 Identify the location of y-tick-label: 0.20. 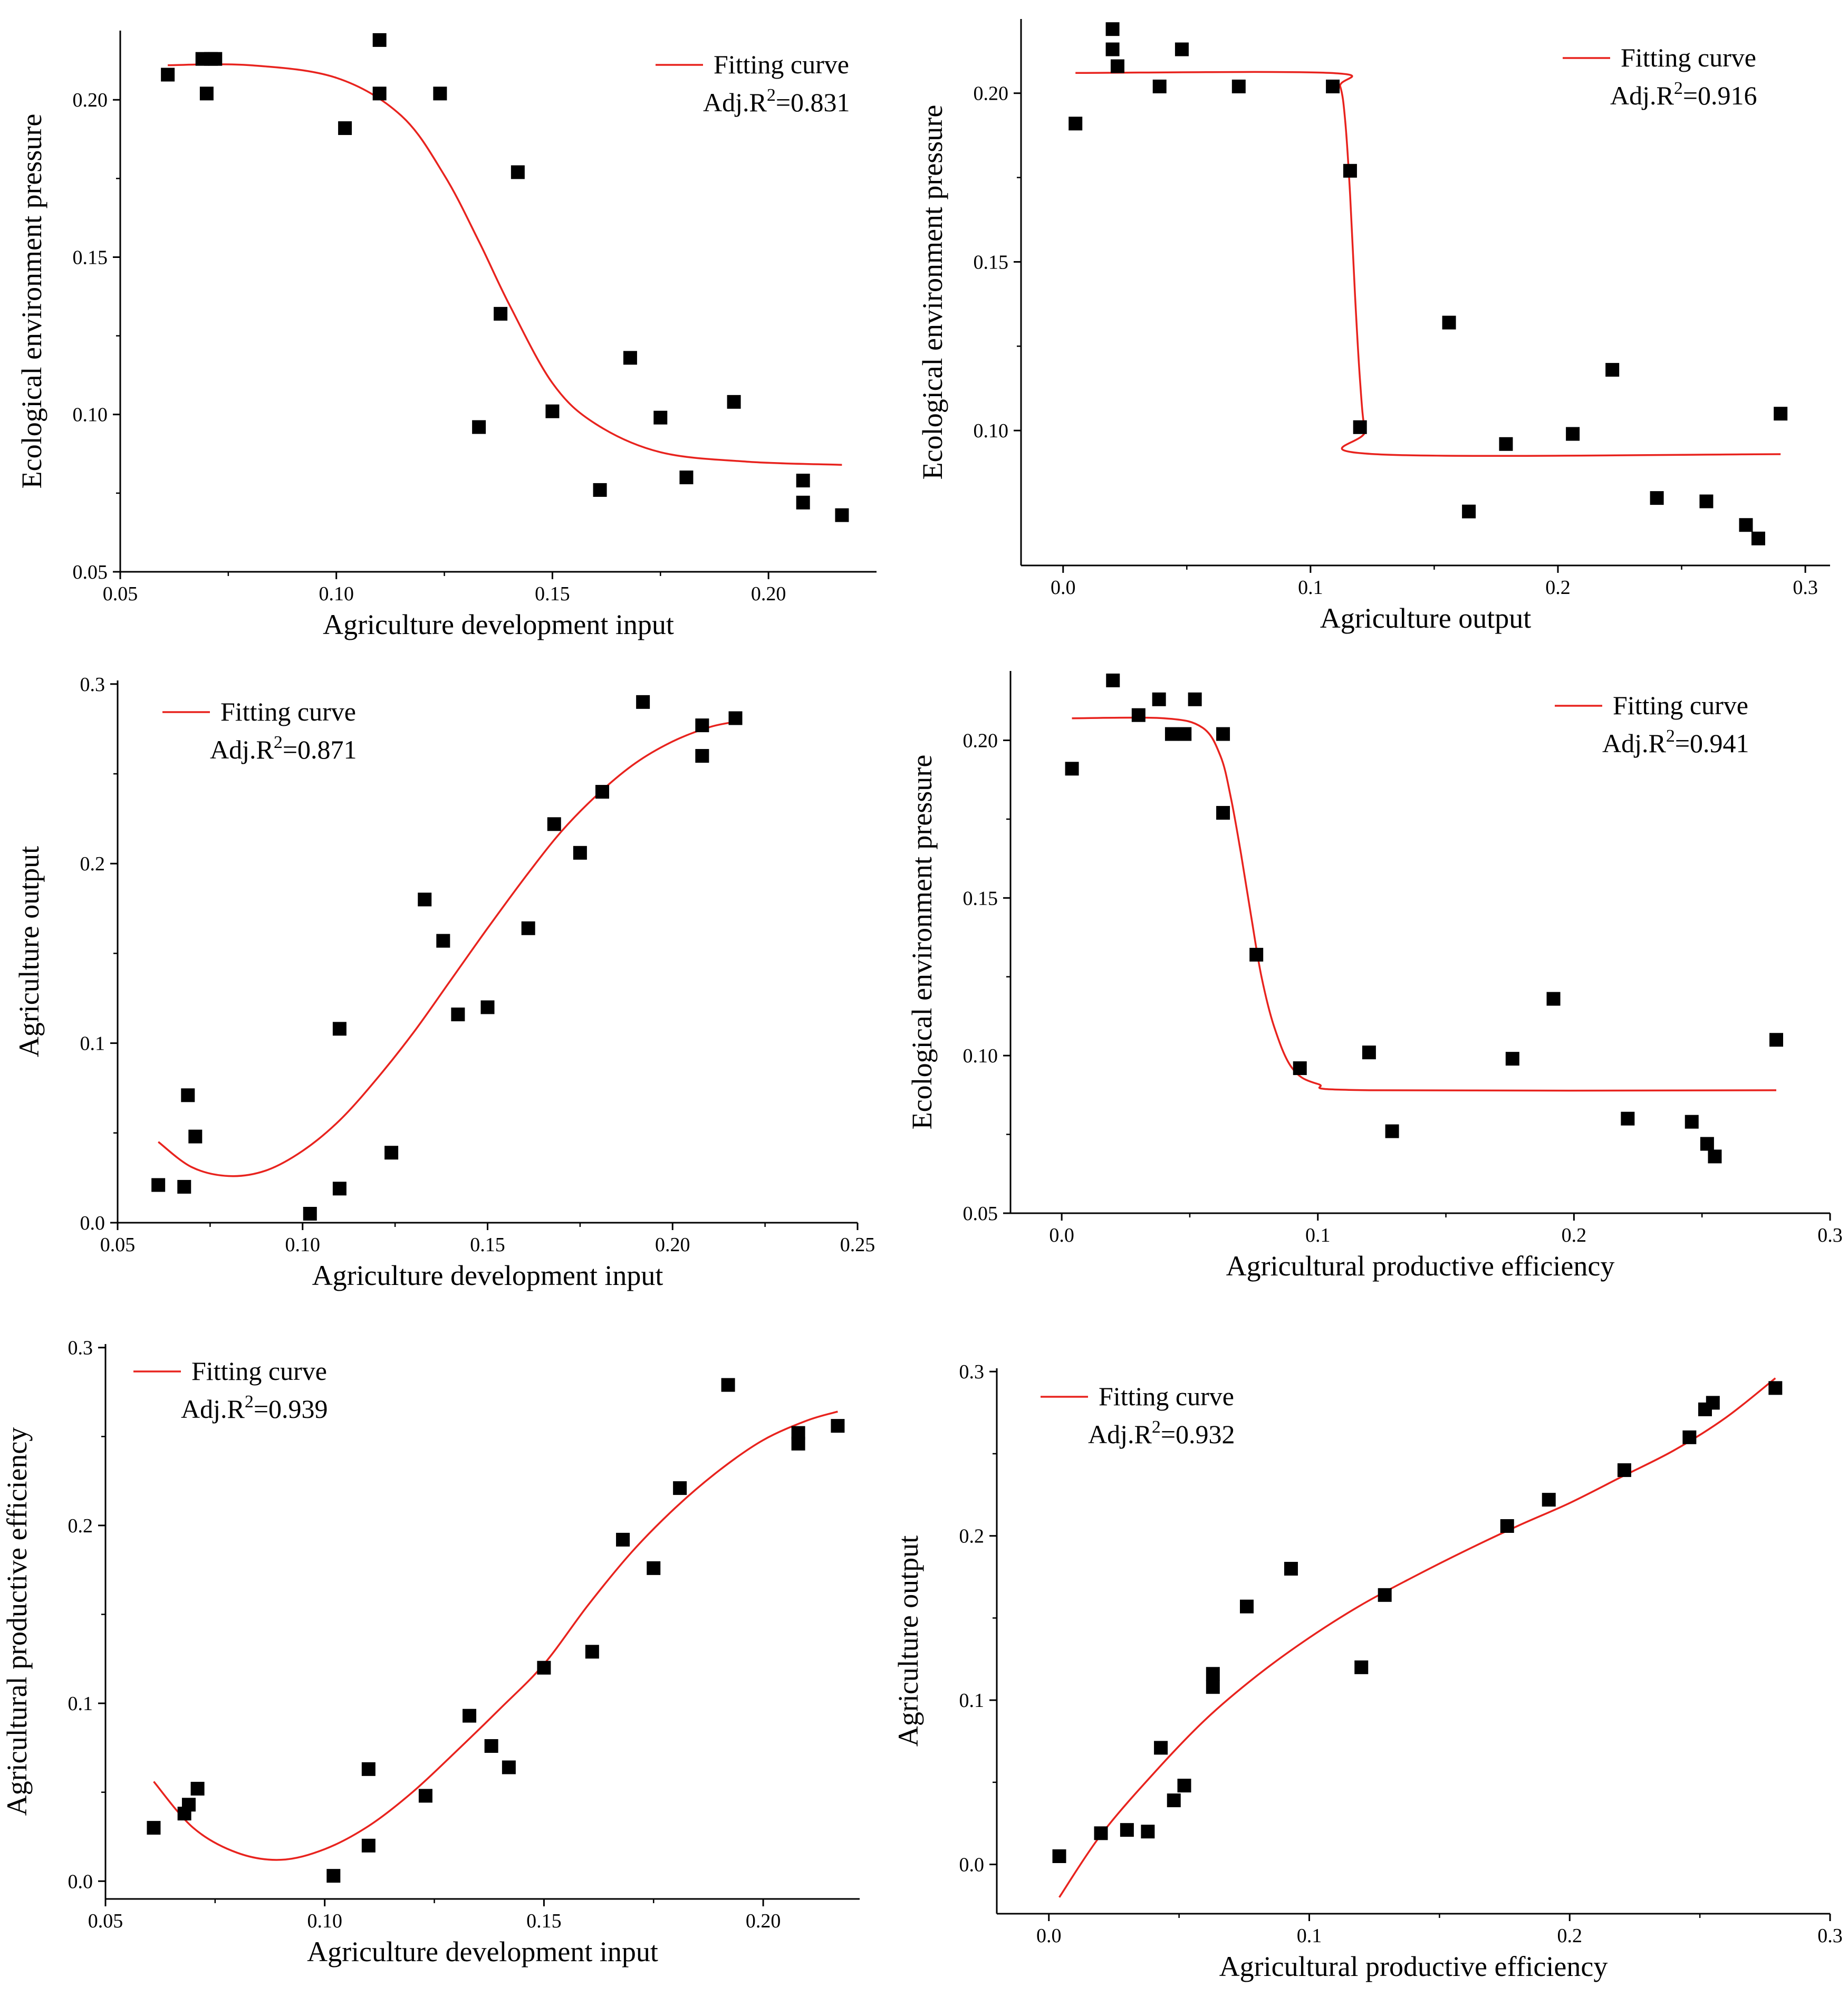
(980, 741).